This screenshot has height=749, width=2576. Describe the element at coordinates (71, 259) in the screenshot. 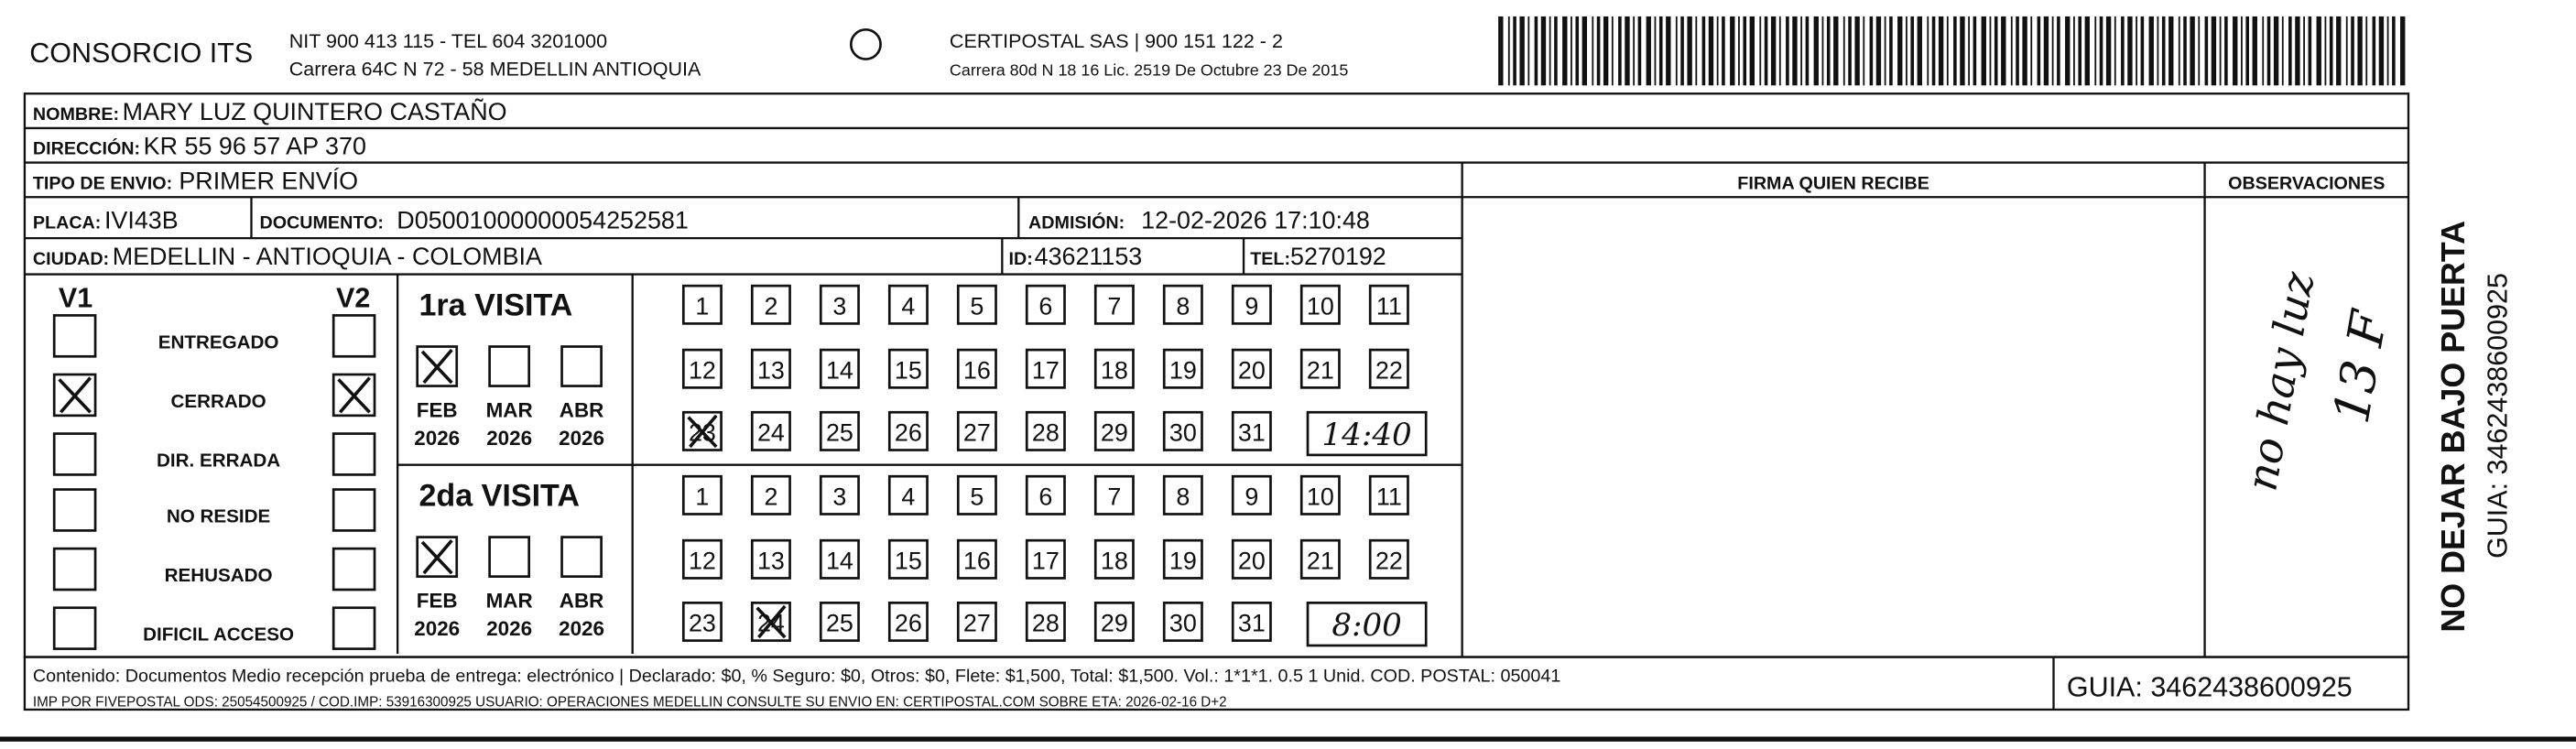

I see `field-label: CIUDAD:` at that location.